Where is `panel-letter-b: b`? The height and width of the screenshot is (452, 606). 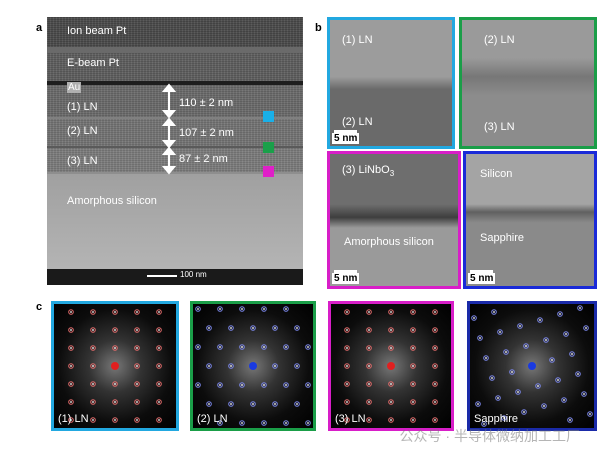 panel-letter-b: b is located at coordinates (318, 28).